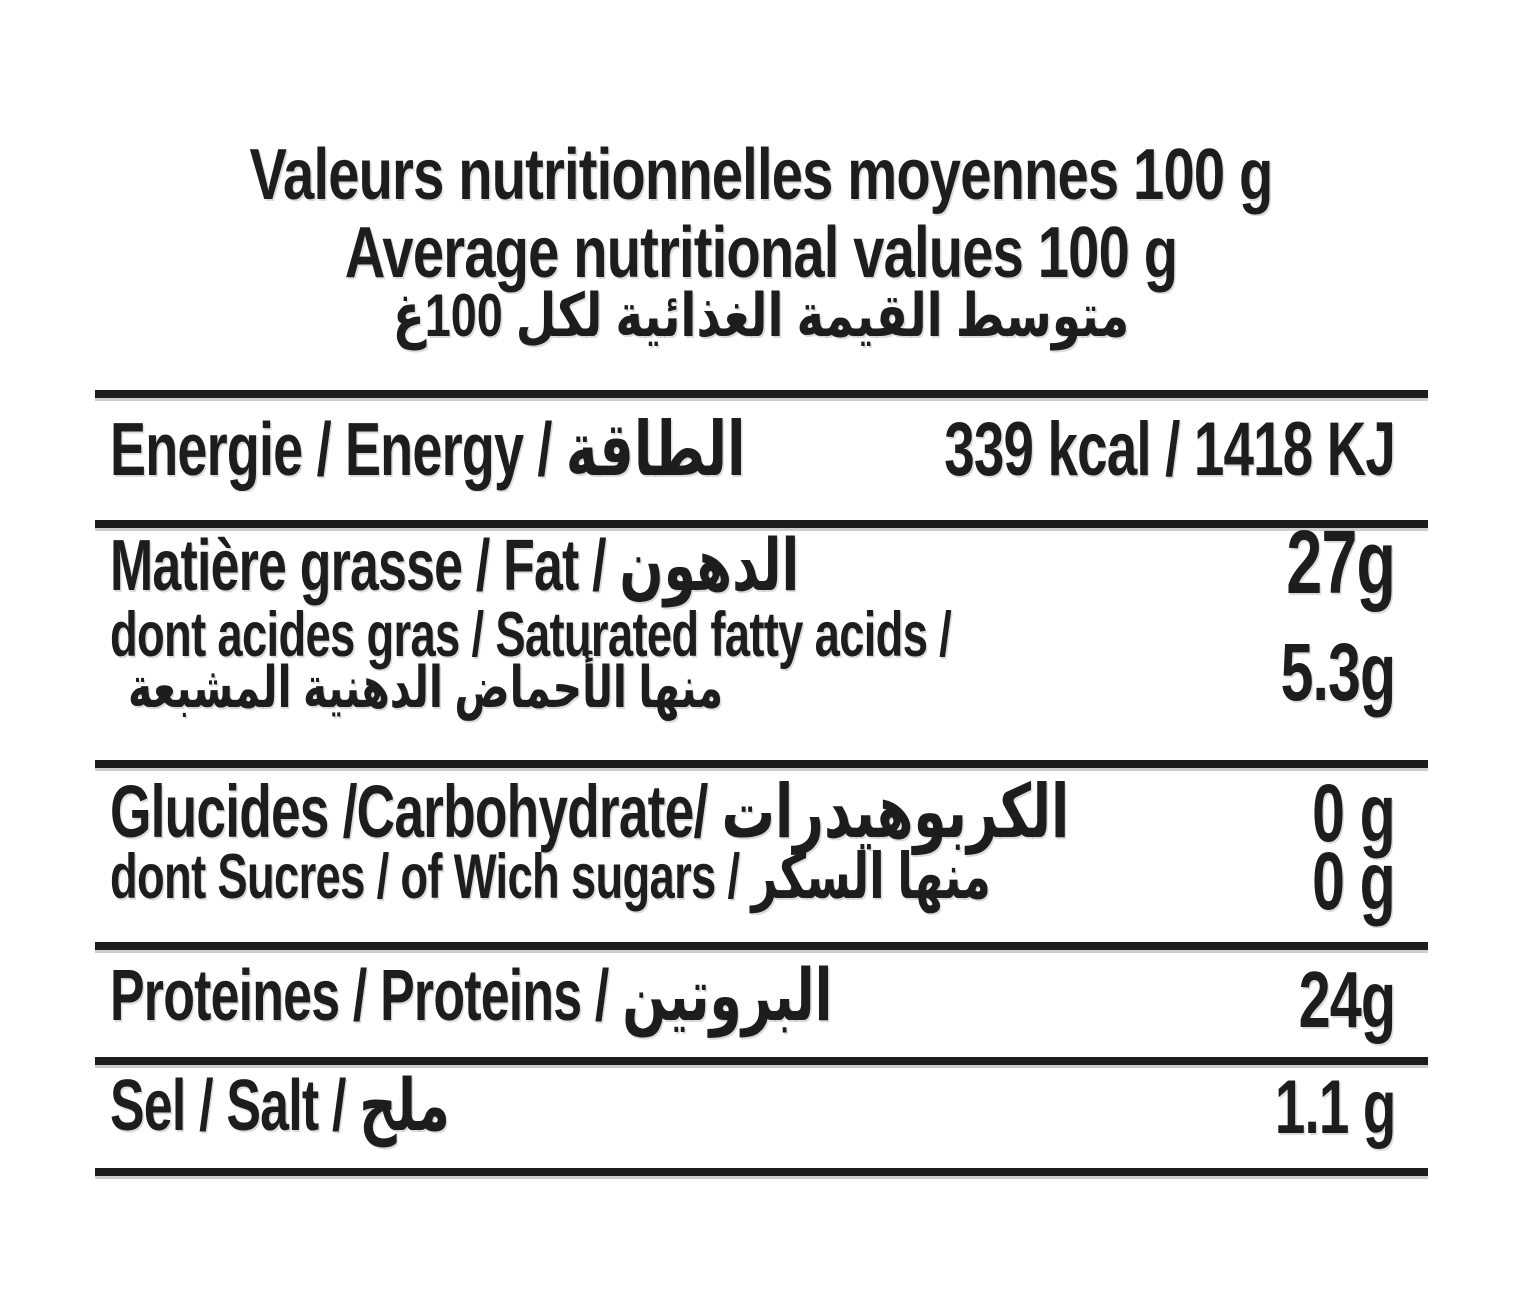  I want to click on energy-row-value: 339 kcal / 1418 KJ, so click(1170, 449).